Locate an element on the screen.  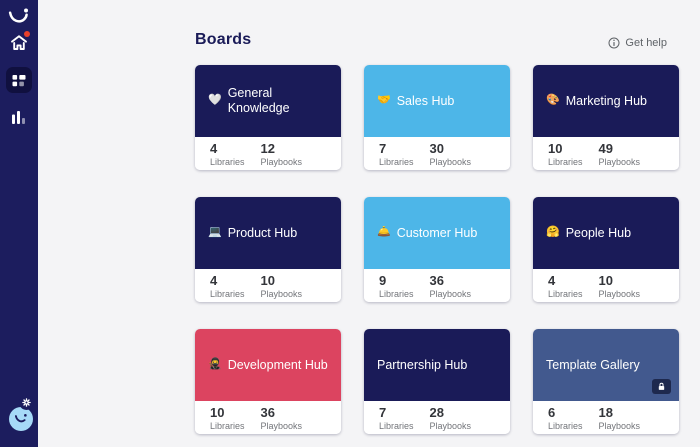
board-card-stats: 9 Libraries 36 Playbooks is located at coordinates (437, 285).